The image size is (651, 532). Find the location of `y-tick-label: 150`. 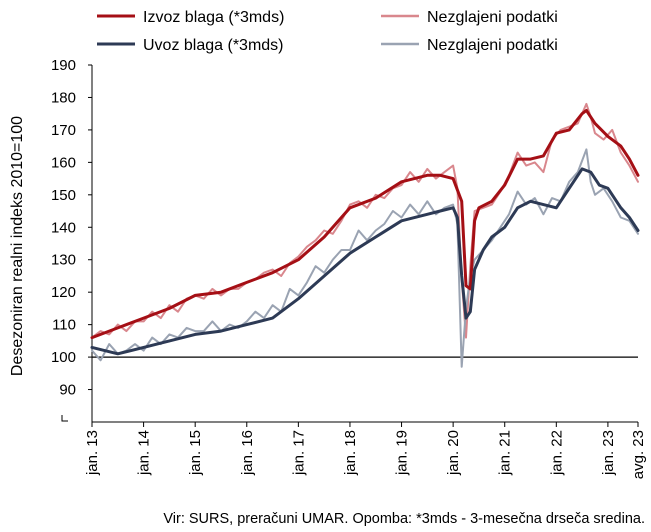

y-tick-label: 150 is located at coordinates (63, 195).